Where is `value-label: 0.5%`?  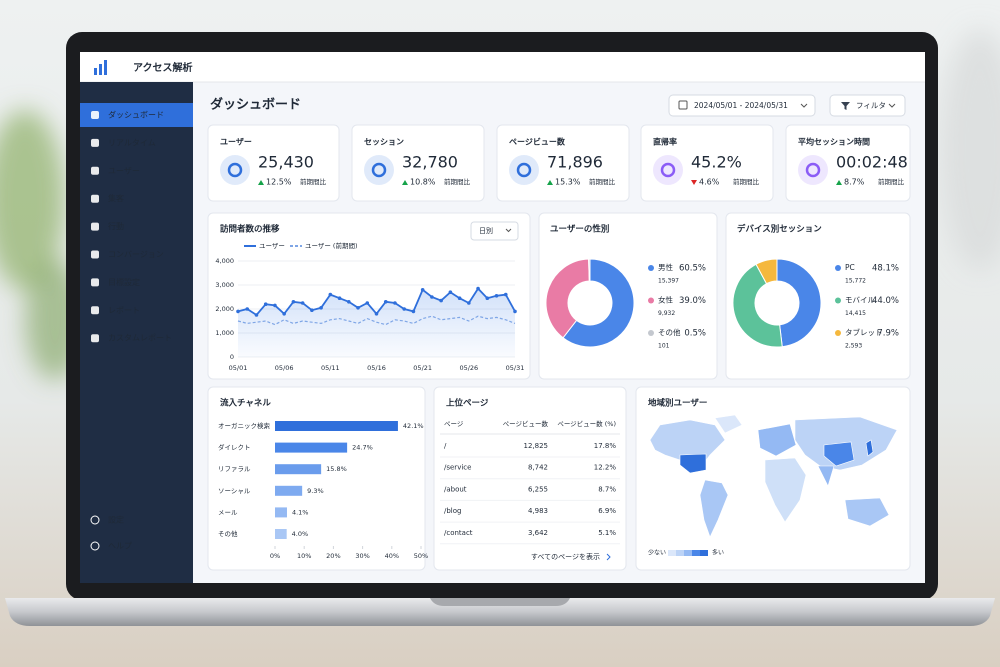
value-label: 0.5% is located at coordinates (695, 334).